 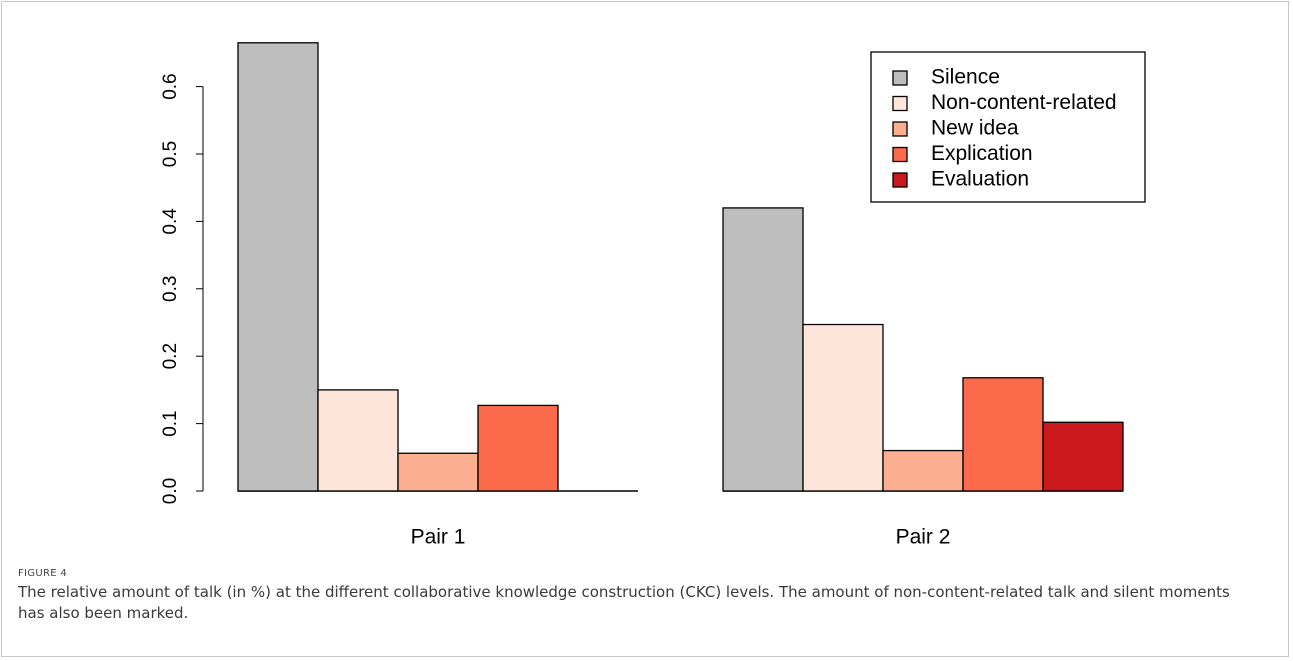 I want to click on y-tick-label: 0.6, so click(x=170, y=86).